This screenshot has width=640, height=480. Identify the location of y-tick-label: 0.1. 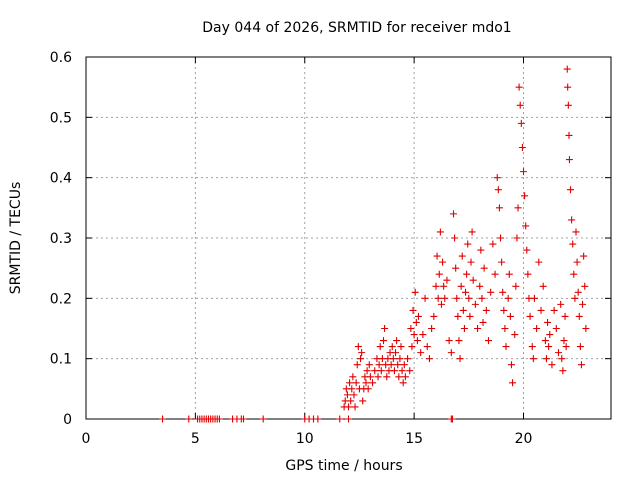
(61, 360).